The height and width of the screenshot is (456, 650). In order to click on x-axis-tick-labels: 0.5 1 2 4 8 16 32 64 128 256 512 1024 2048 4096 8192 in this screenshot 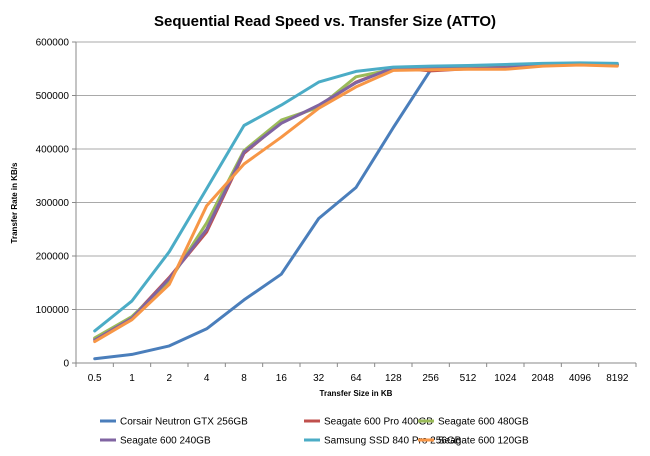, I will do `click(356, 373)`.